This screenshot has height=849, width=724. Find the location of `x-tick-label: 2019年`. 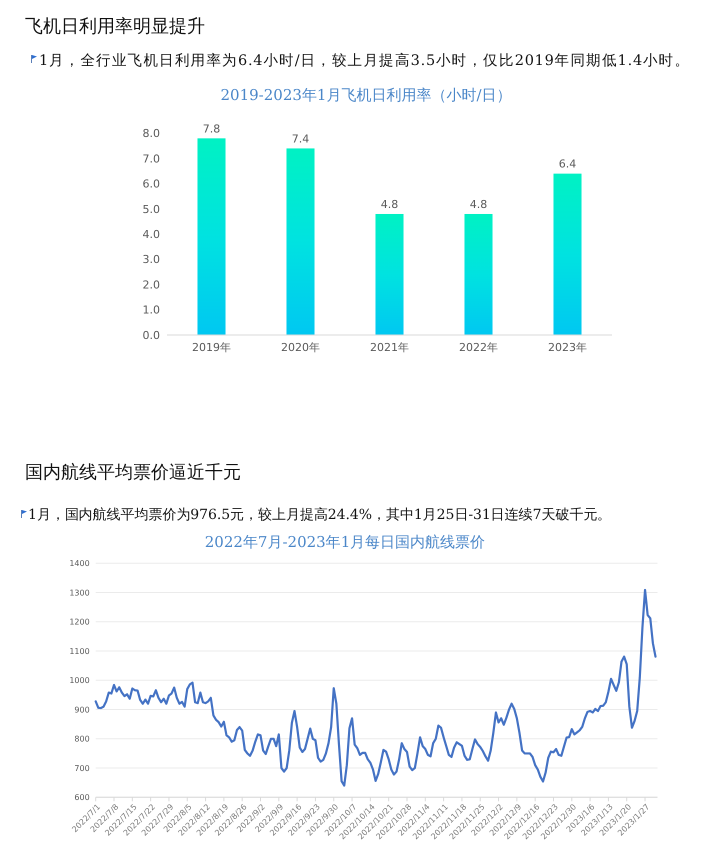

x-tick-label: 2019年 is located at coordinates (211, 347).